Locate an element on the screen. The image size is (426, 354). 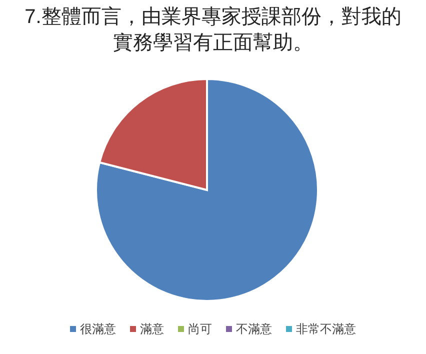
legend-label: 非常不滿意 is located at coordinates (326, 329).